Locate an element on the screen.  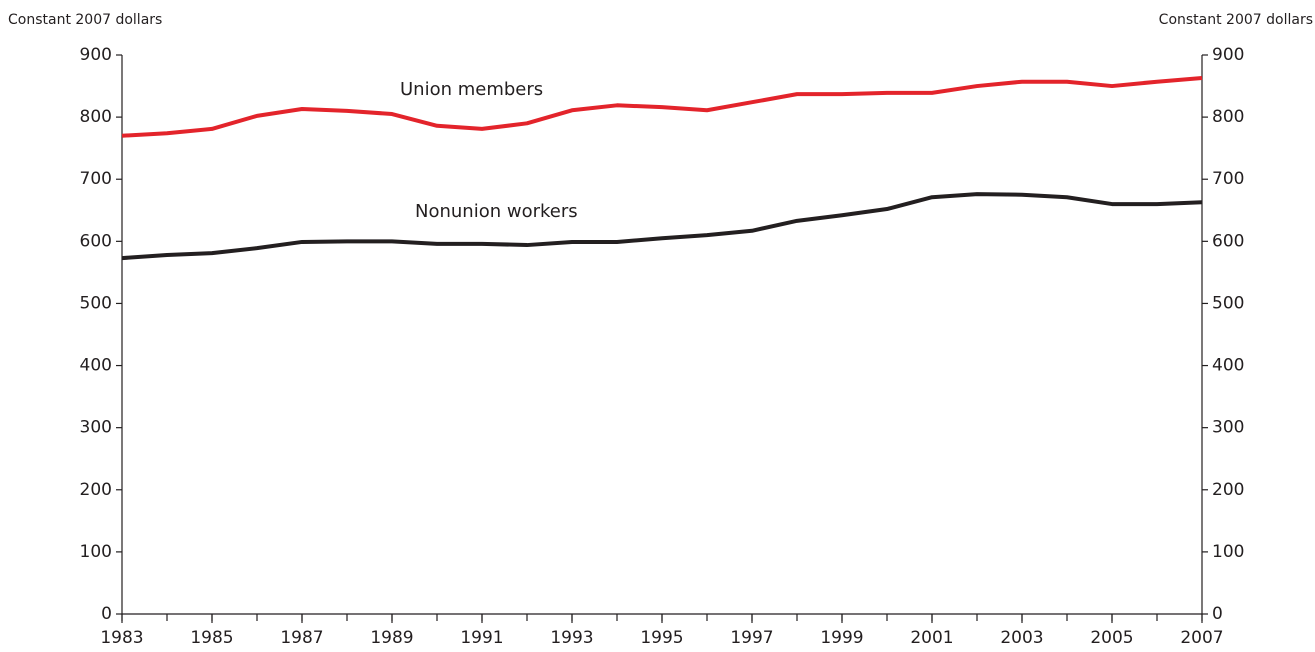
y-tick-label: 700 is located at coordinates (96, 179).